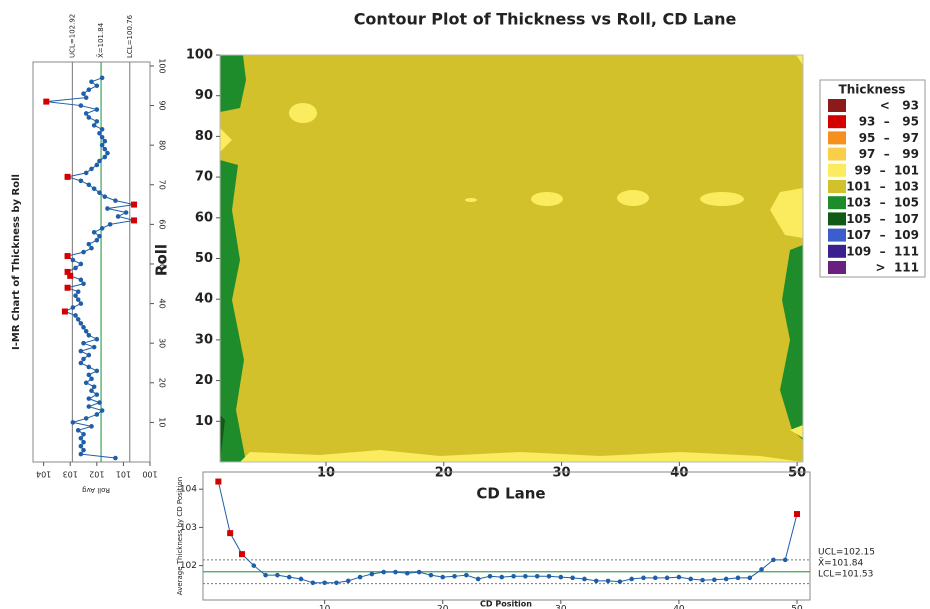 The image size is (930, 609). Describe the element at coordinates (162, 185) in the screenshot. I see `x-tick-label: 70` at that location.